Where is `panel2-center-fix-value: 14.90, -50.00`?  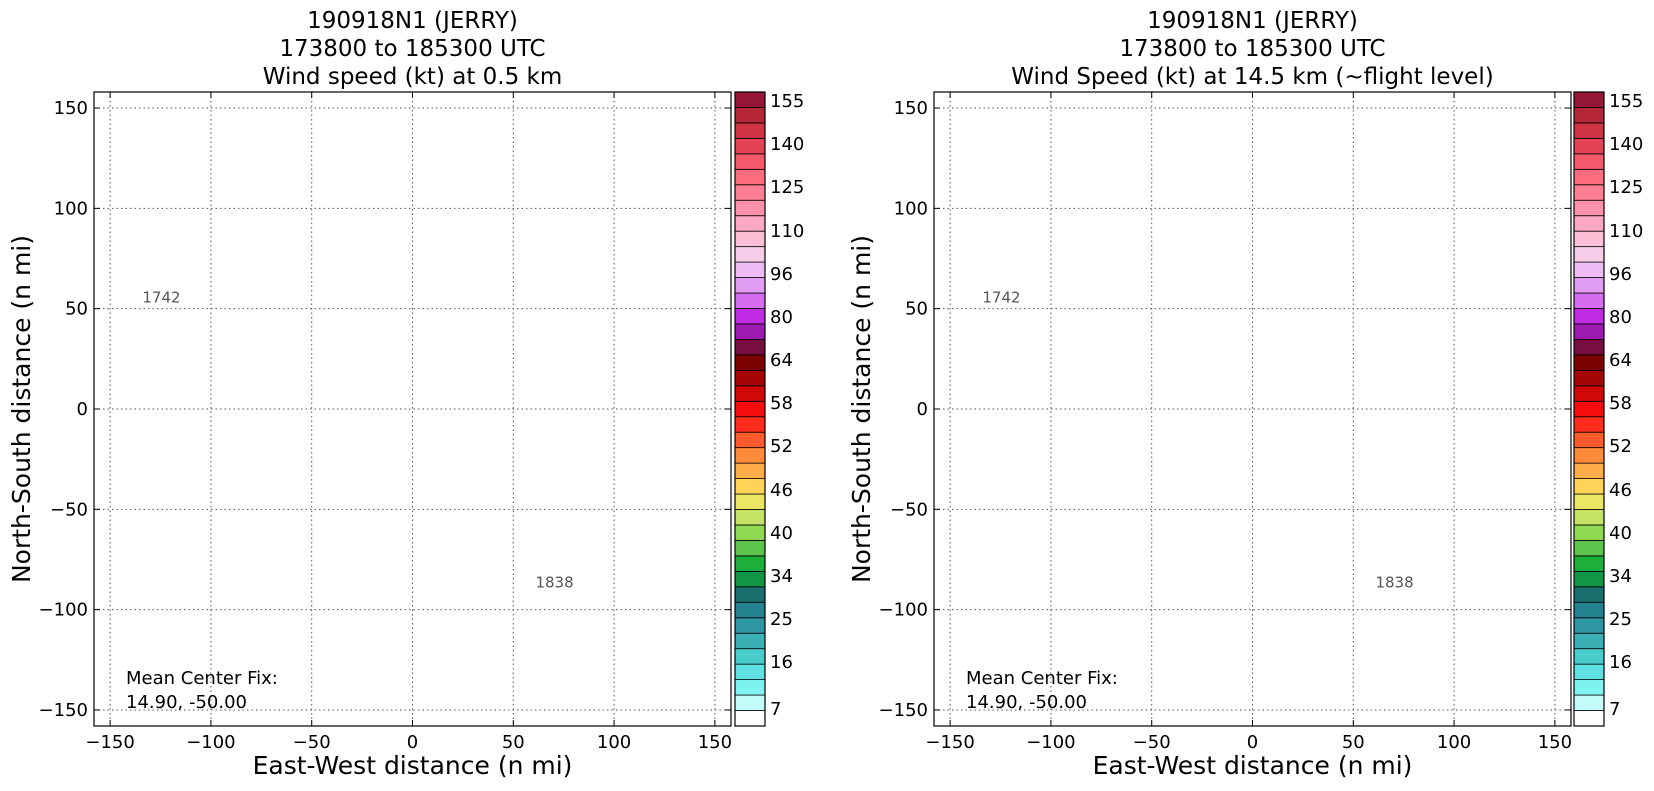 panel2-center-fix-value: 14.90, -50.00 is located at coordinates (1026, 702).